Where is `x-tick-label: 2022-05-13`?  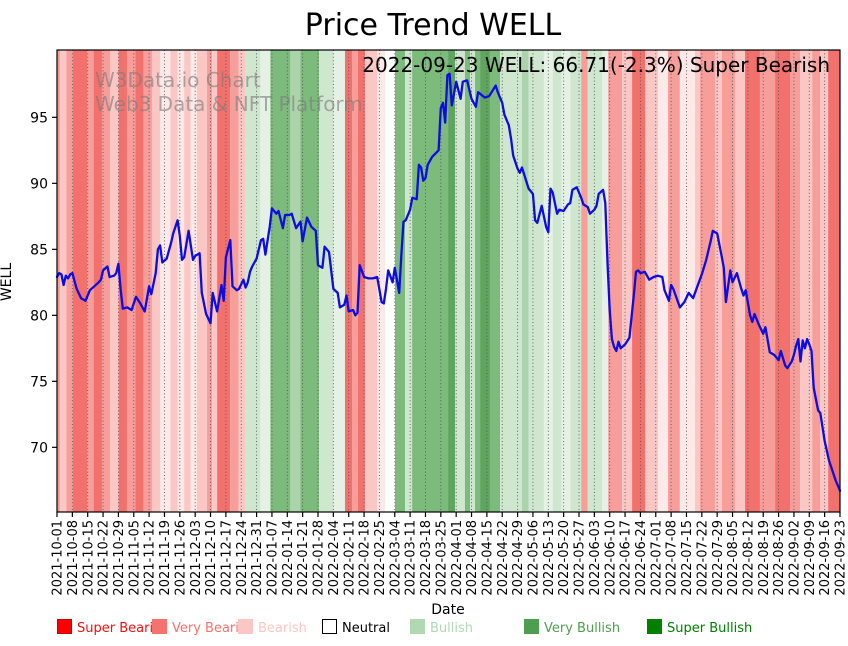 x-tick-label: 2022-05-13 is located at coordinates (549, 558).